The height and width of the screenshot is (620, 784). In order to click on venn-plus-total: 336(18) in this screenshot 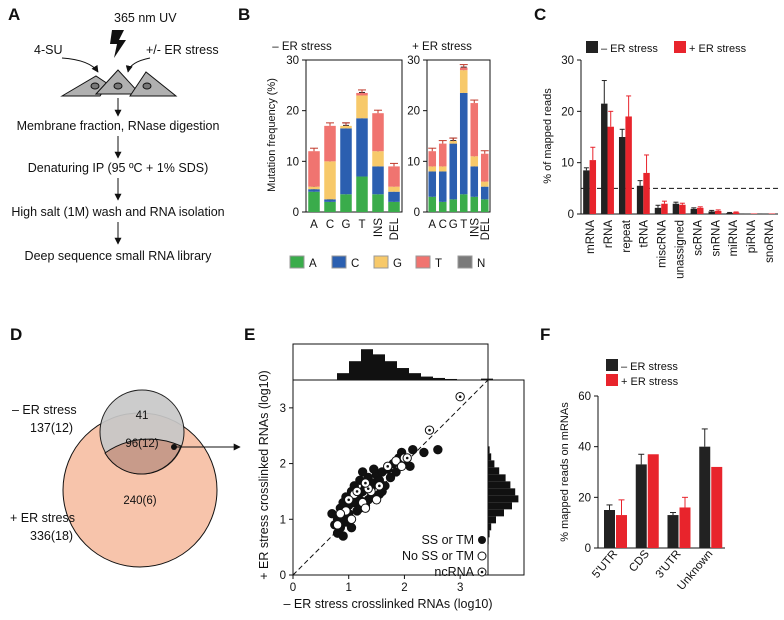, I will do `click(51, 536)`.